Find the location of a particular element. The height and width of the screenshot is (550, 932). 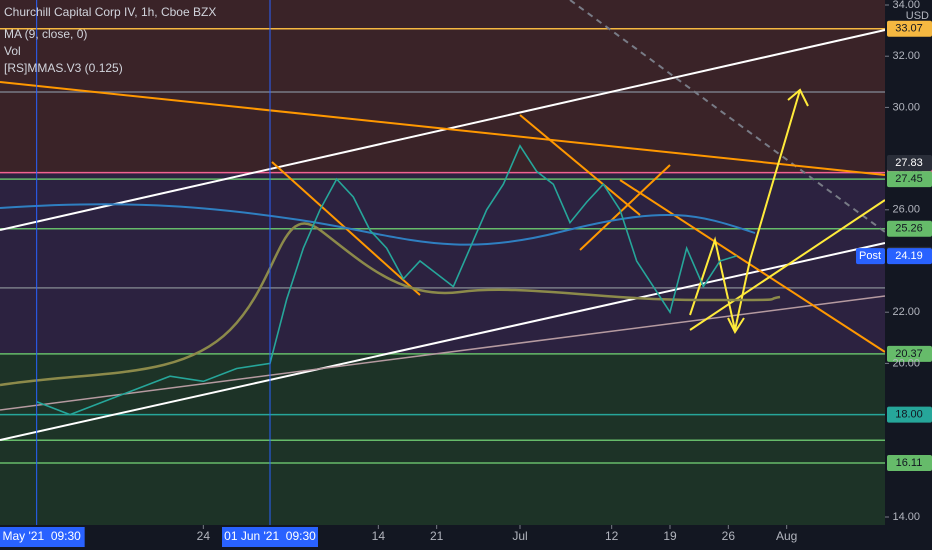

indicator-label: Vol is located at coordinates (12, 51).